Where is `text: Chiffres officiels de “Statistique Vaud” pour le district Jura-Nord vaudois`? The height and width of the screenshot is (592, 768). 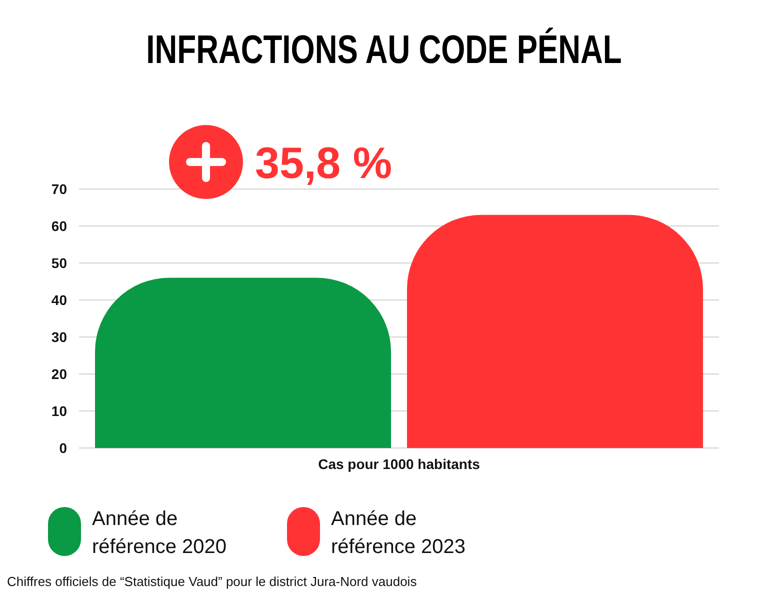 text: Chiffres officiels de “Statistique Vaud” pour le district Jura-Nord vaudois is located at coordinates (212, 581).